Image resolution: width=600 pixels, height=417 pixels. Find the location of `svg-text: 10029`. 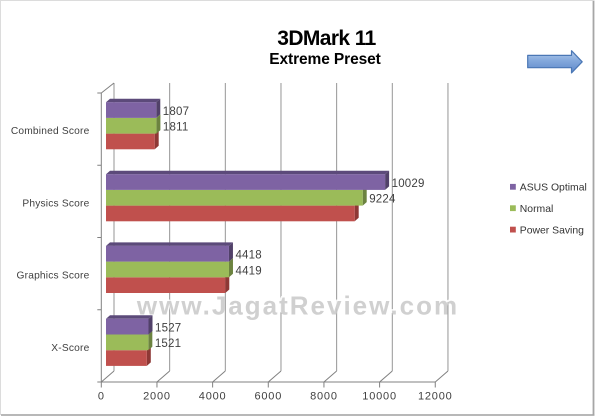

svg-text: 10029 is located at coordinates (408, 184).